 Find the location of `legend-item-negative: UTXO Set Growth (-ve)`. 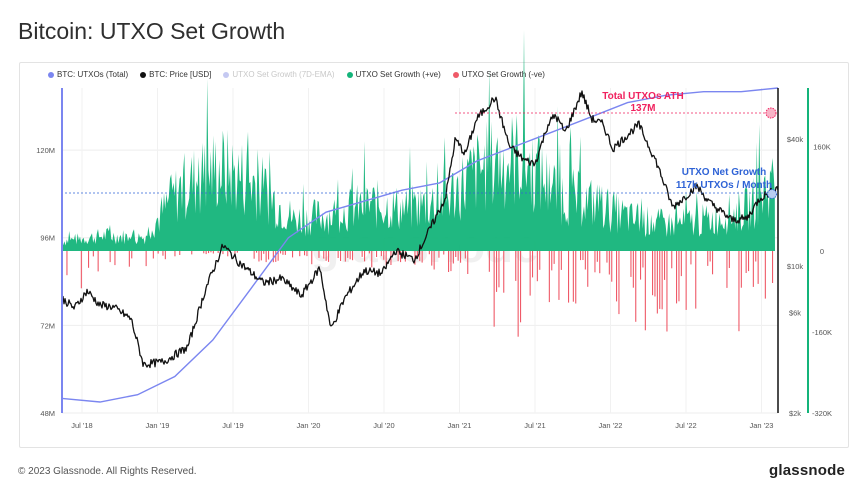

legend-item-negative: UTXO Set Growth (-ve) is located at coordinates (498, 74).